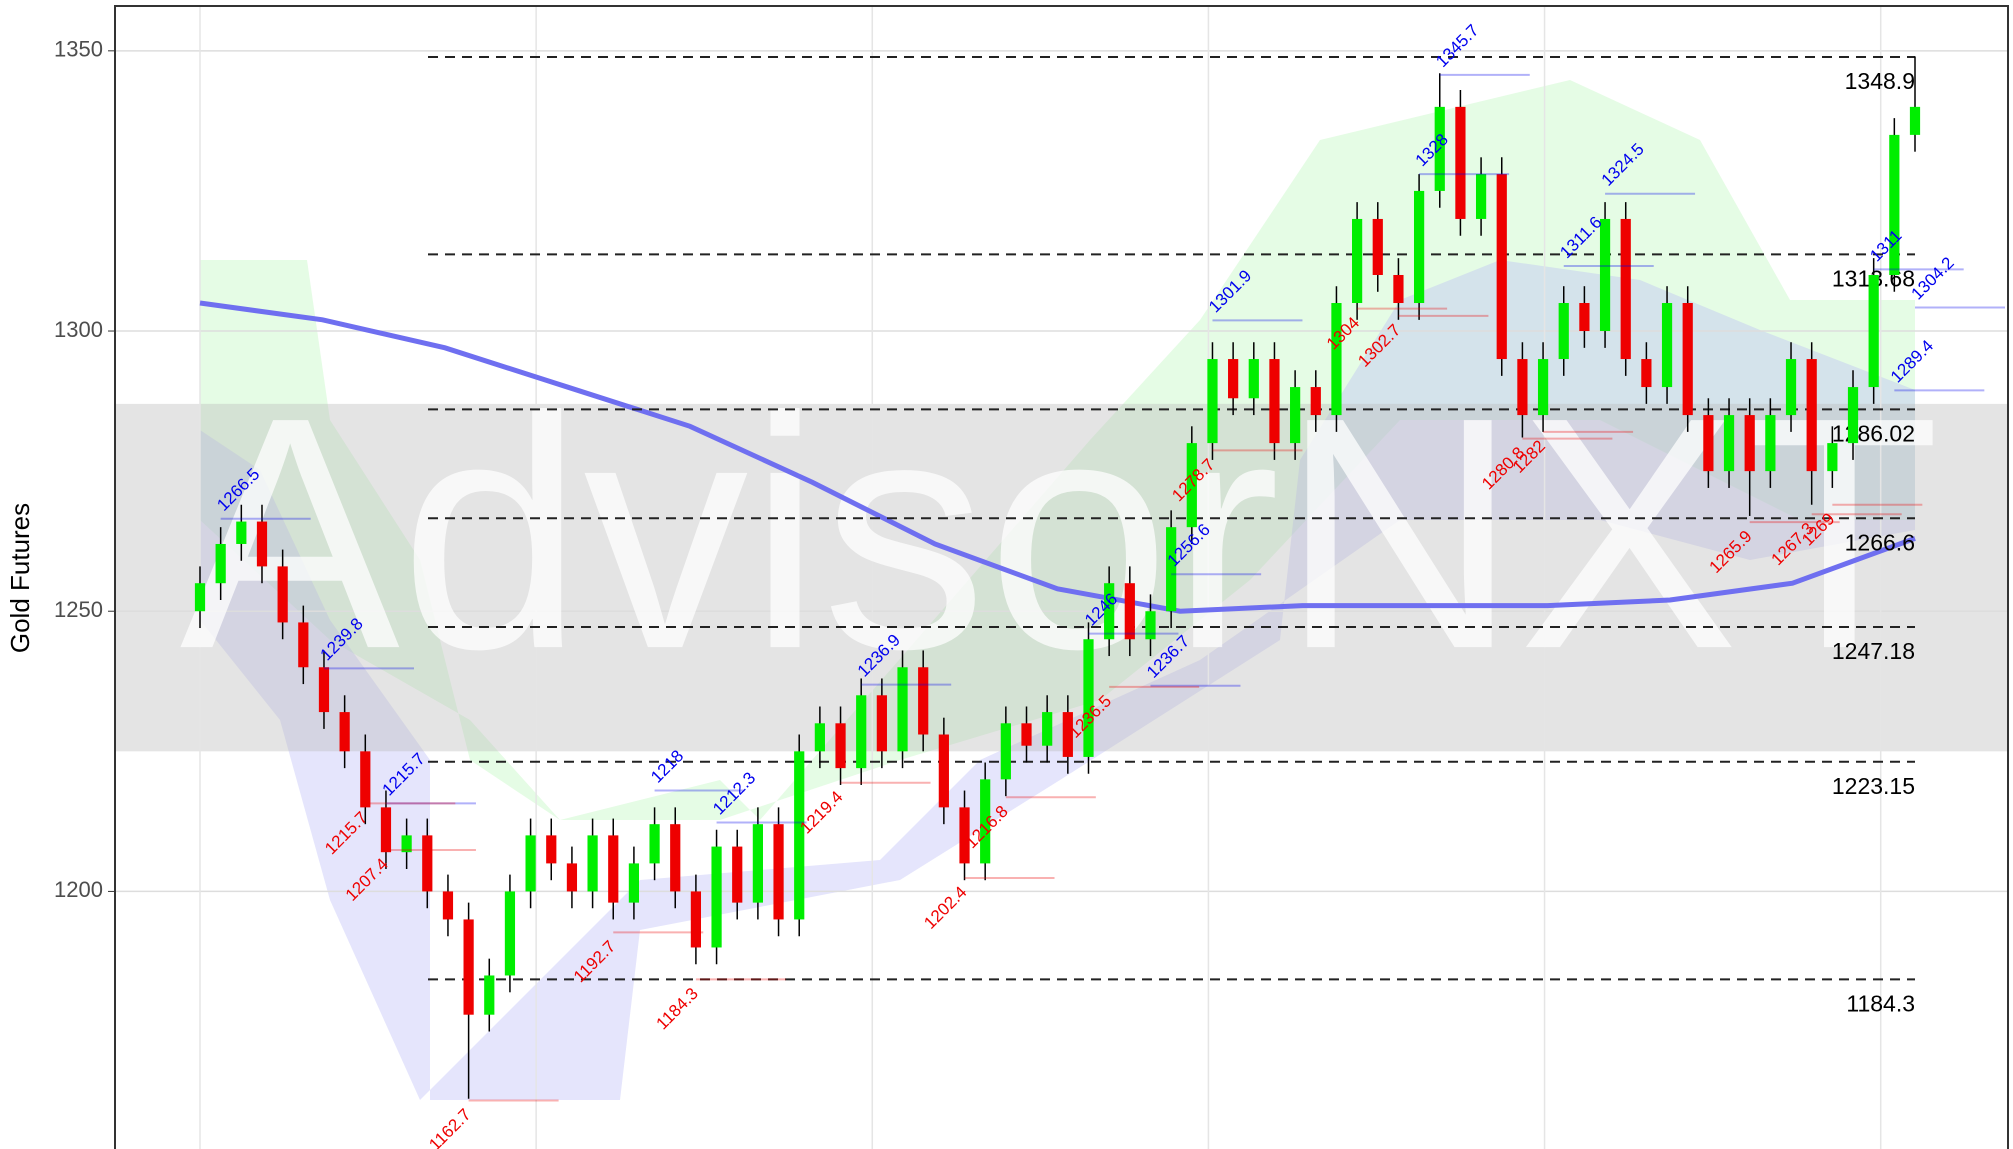 This screenshot has width=2013, height=1149. Describe the element at coordinates (20, 578) in the screenshot. I see `y-axis-label: Gold Futures` at that location.